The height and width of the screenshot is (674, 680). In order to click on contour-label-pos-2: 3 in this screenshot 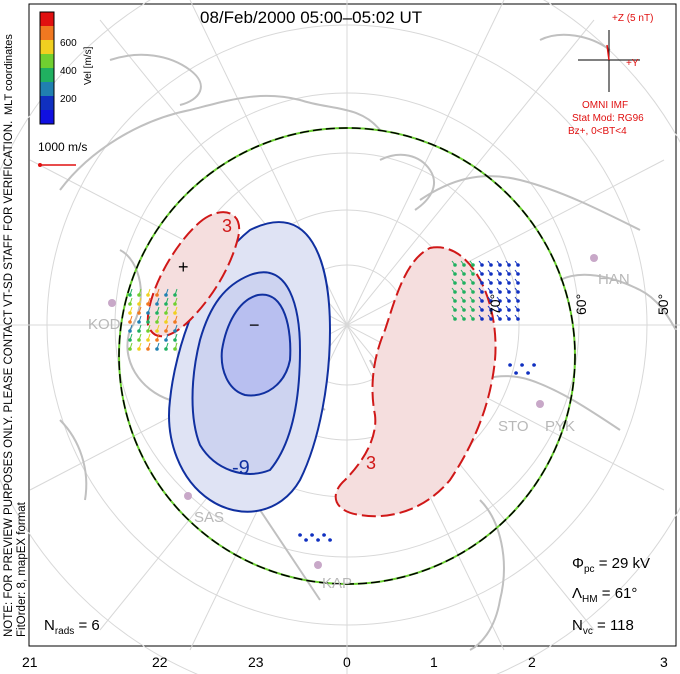, I will do `click(371, 463)`.